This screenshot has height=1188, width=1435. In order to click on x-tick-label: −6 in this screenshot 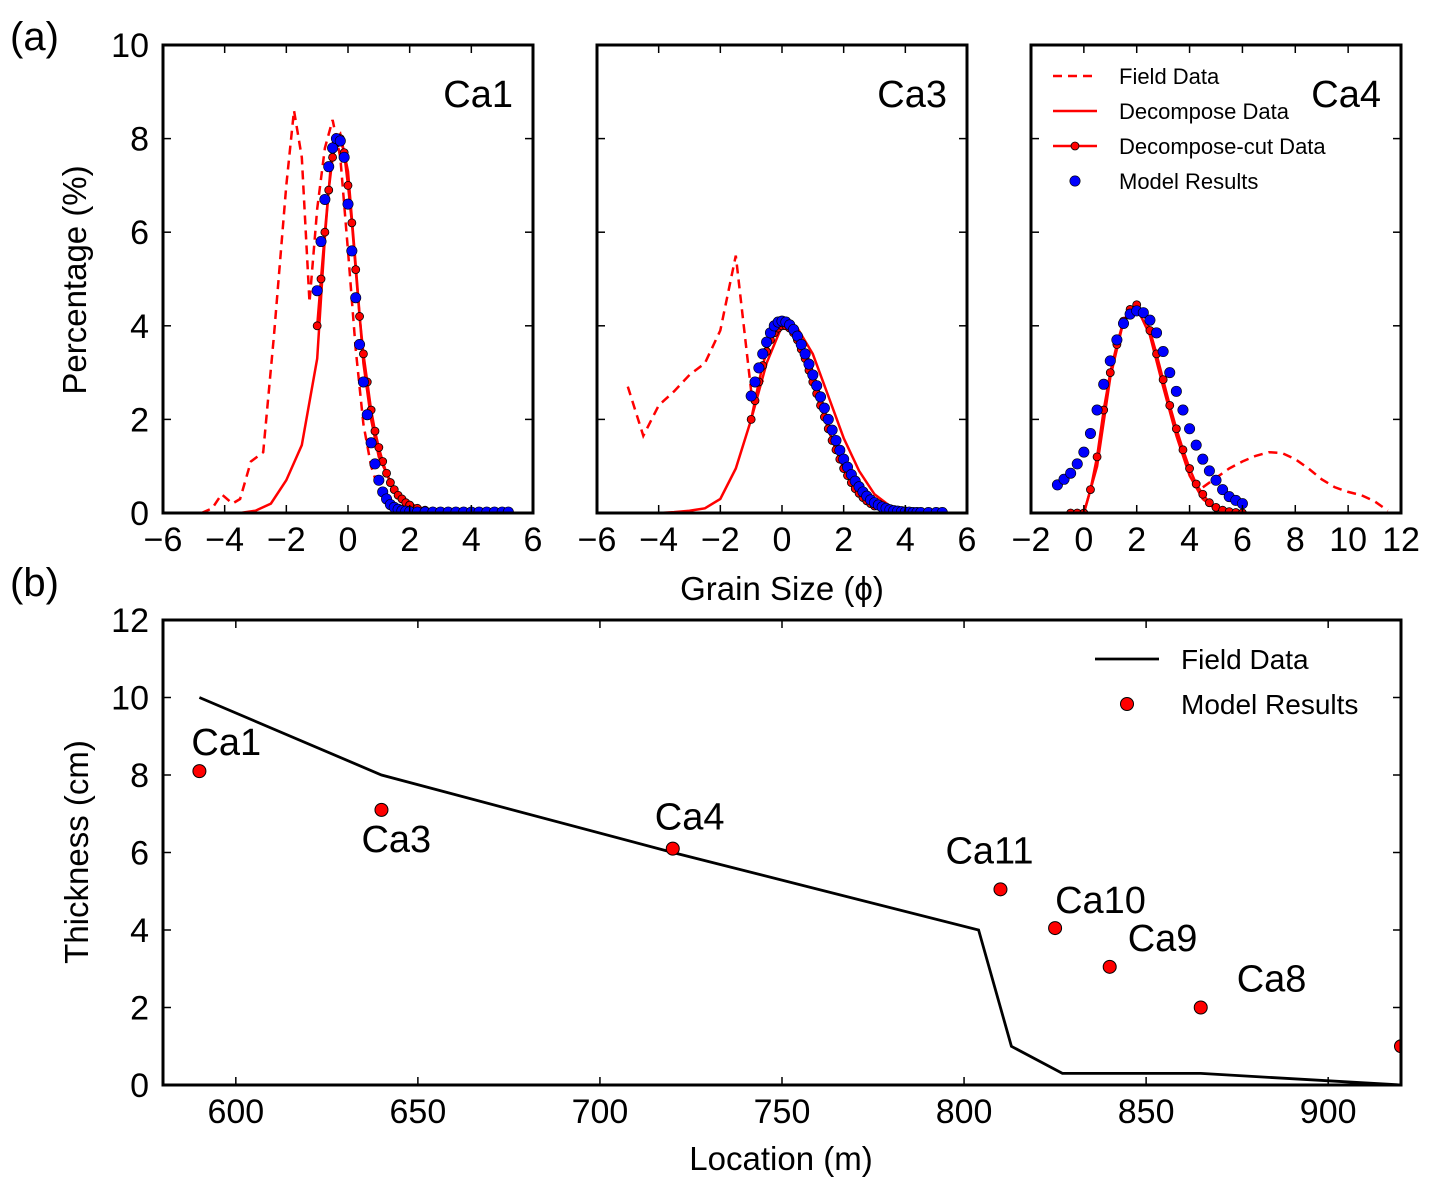, I will do `click(597, 540)`.